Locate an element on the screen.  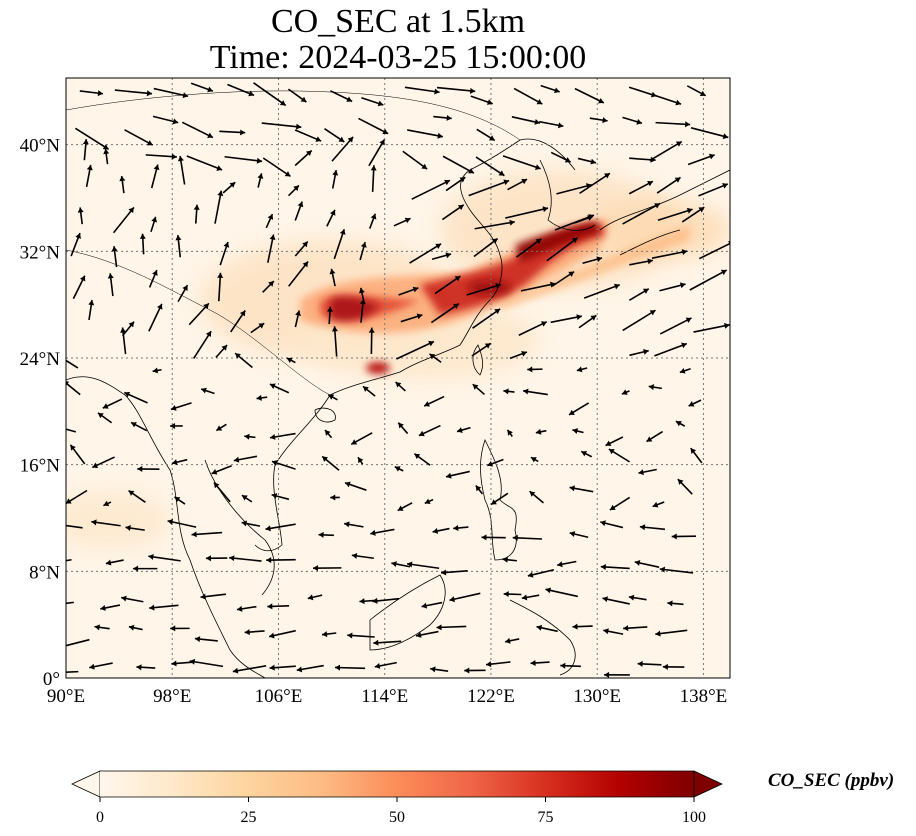
x-tick-label: 90°E is located at coordinates (66, 696).